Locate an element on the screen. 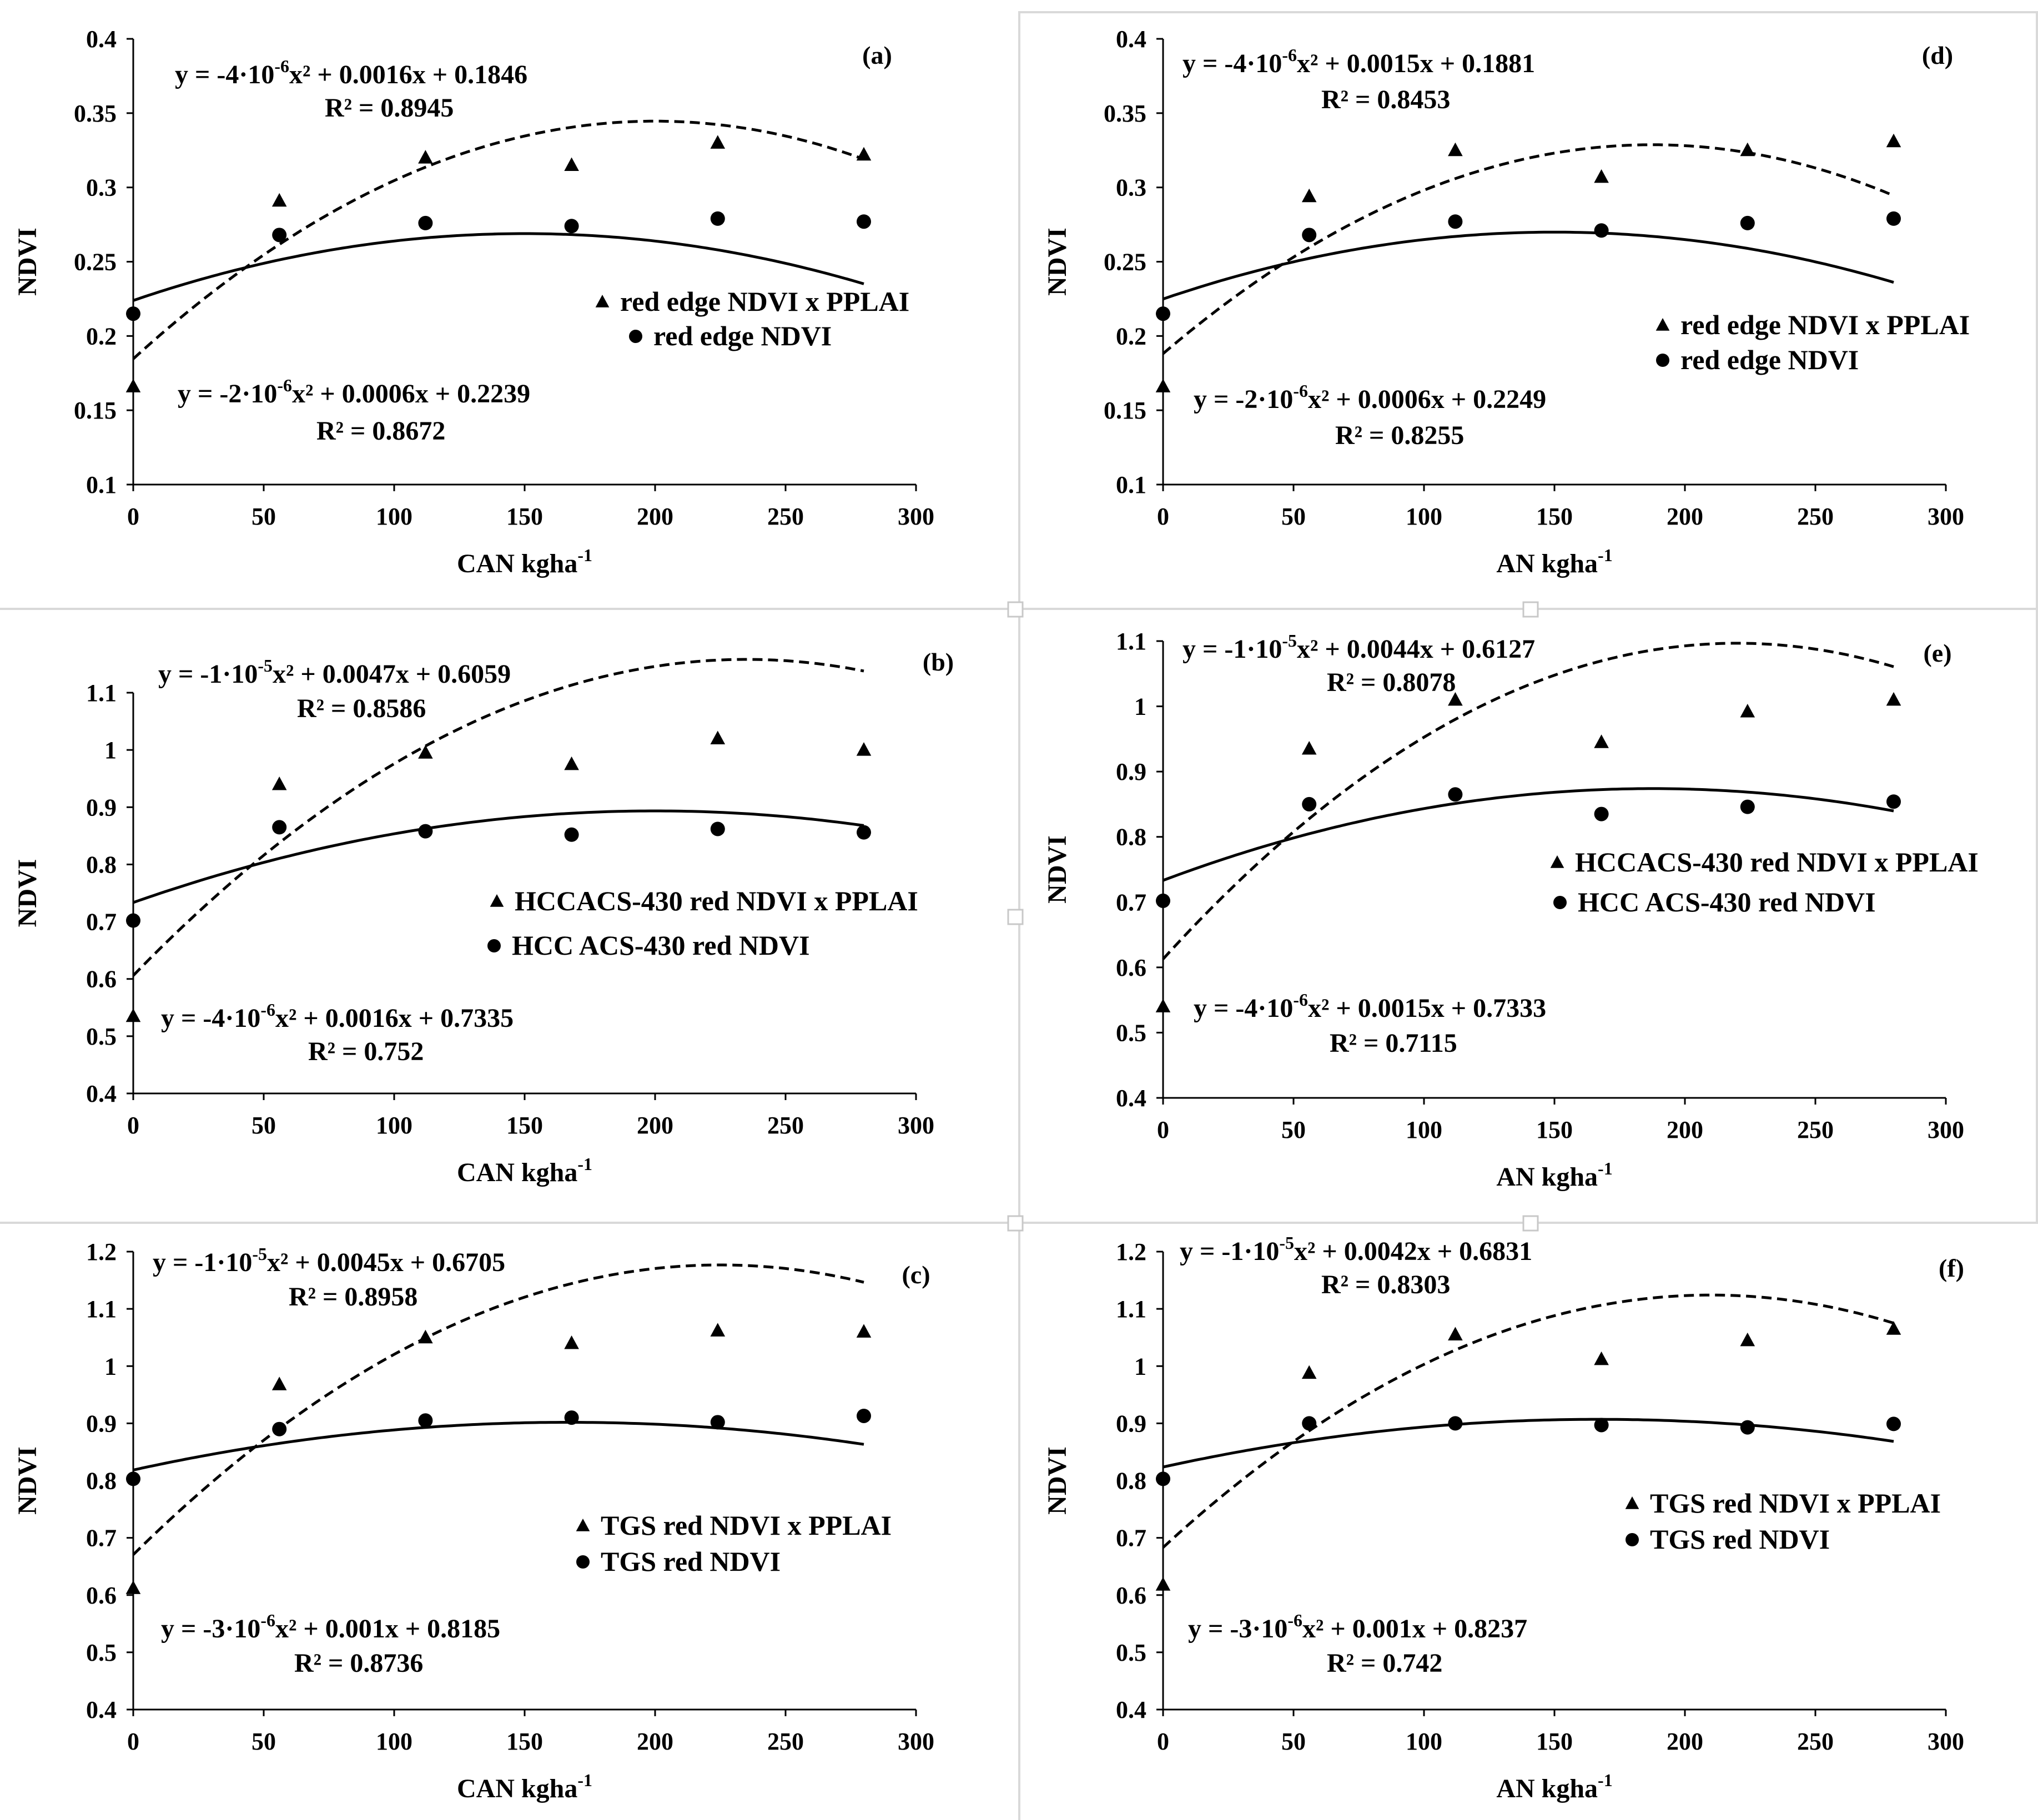 The width and height of the screenshot is (2038, 1820). r-squared-label-2: R² = 0.7115 is located at coordinates (1394, 1043).